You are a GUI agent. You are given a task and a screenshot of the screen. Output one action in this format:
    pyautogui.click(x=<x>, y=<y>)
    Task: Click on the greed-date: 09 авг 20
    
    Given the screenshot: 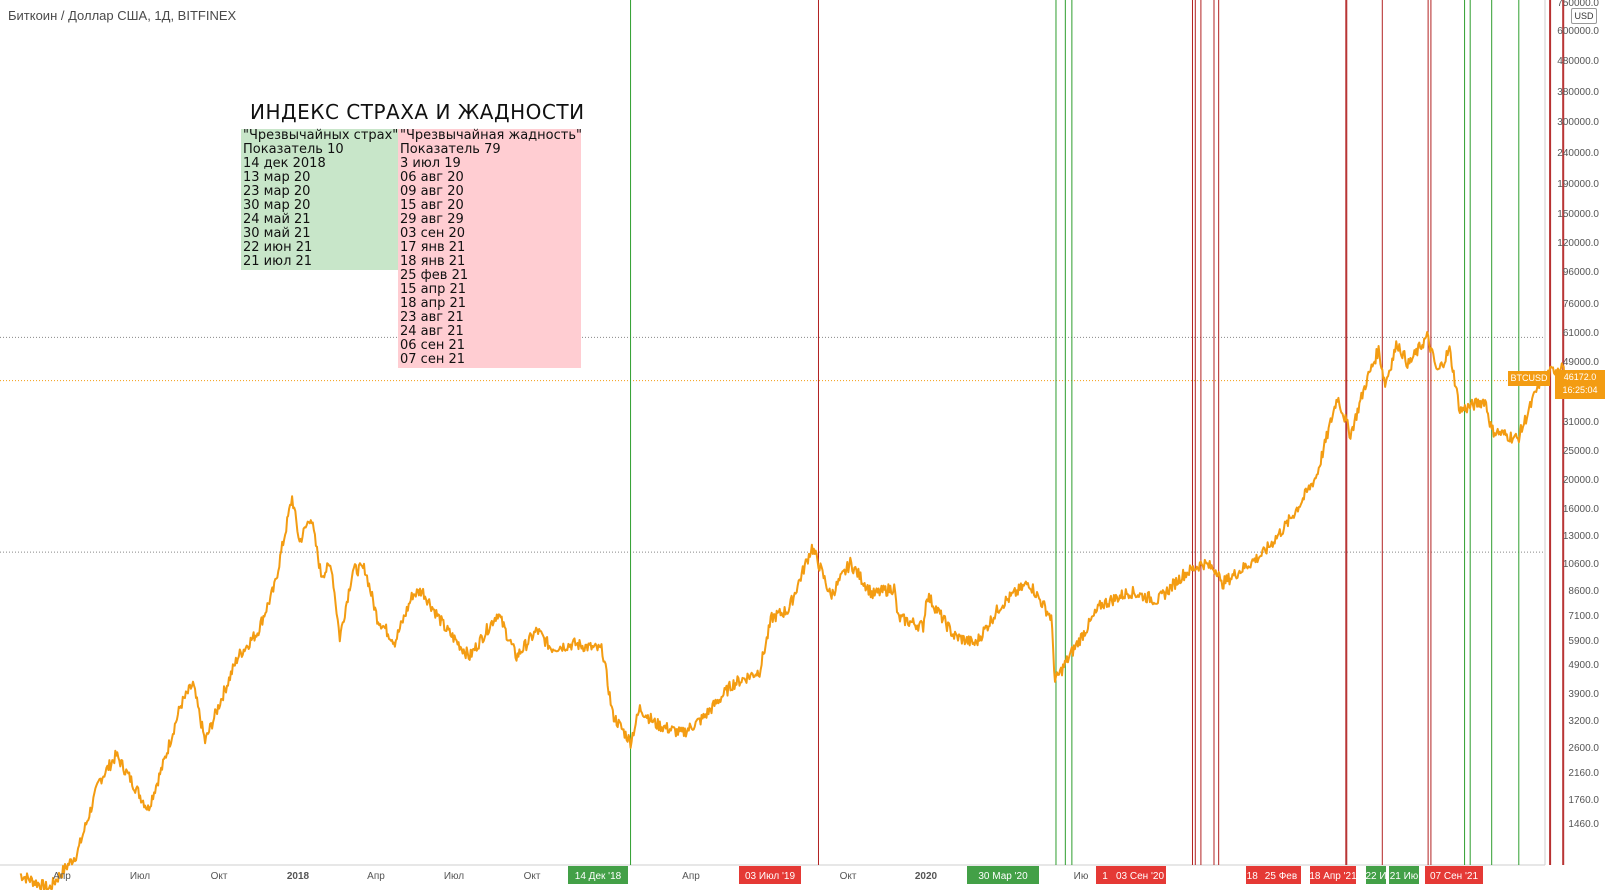 What is the action you would take?
    pyautogui.click(x=432, y=191)
    